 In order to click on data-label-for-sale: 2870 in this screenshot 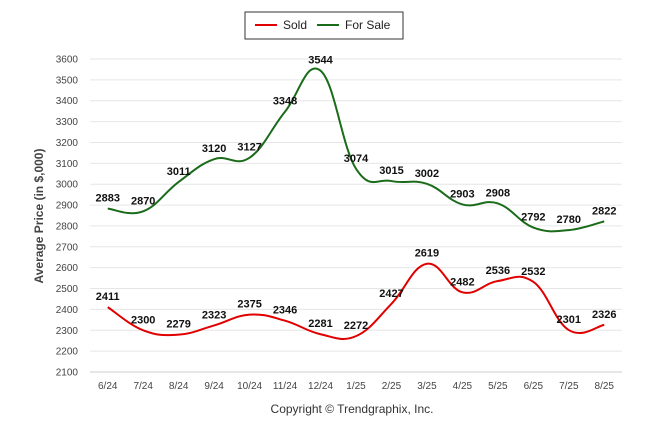, I will do `click(143, 201)`.